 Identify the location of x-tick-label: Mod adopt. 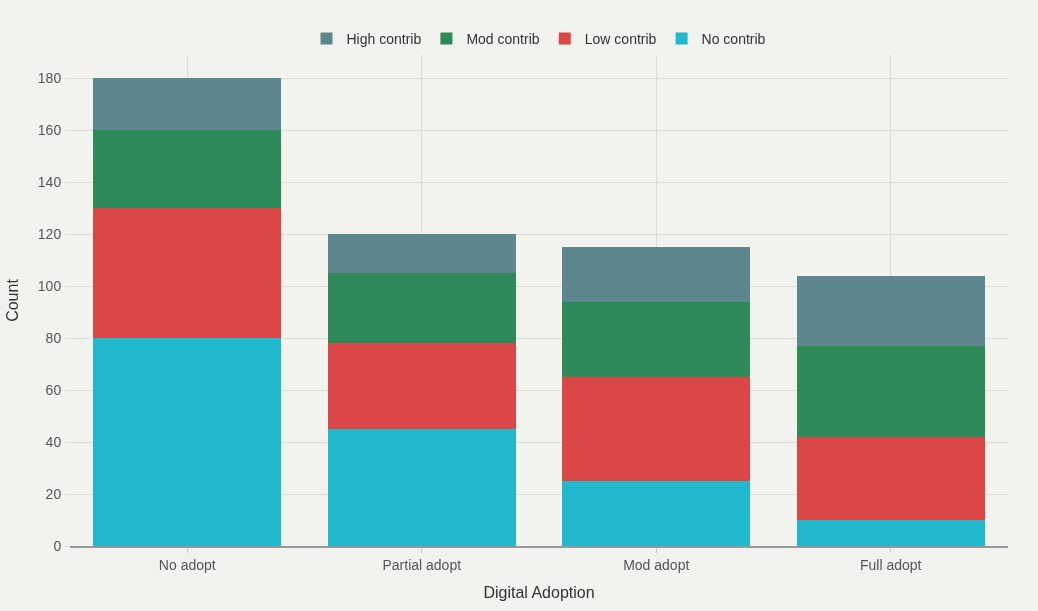
(656, 564).